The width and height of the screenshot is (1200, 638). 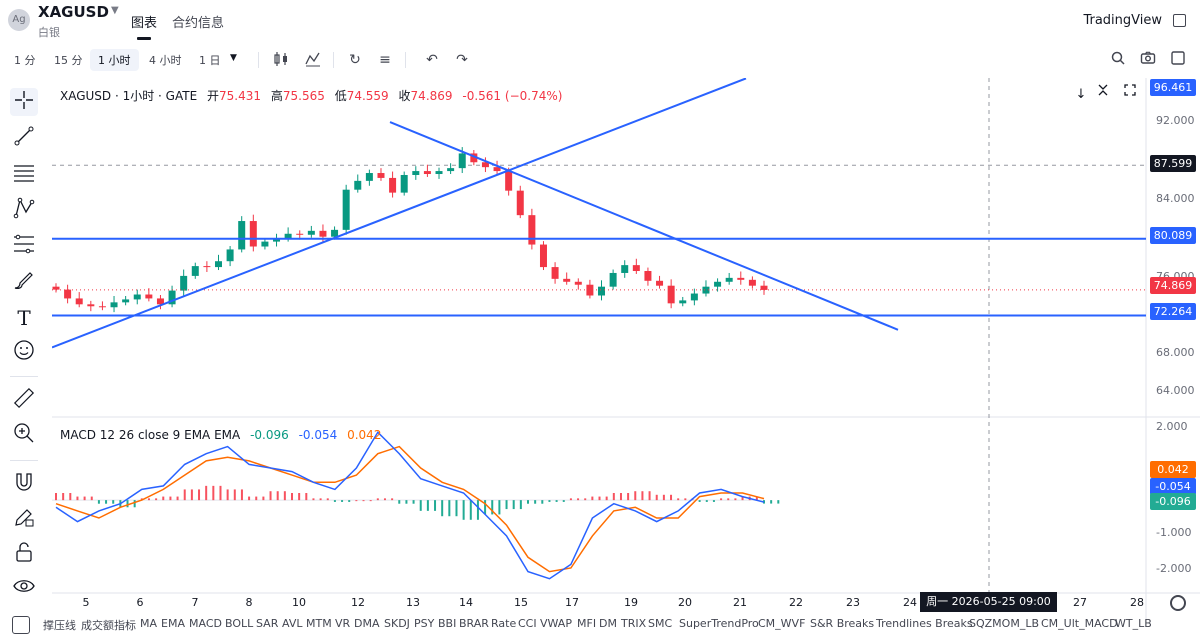 I want to click on legend-open-label: 开, so click(x=213, y=96).